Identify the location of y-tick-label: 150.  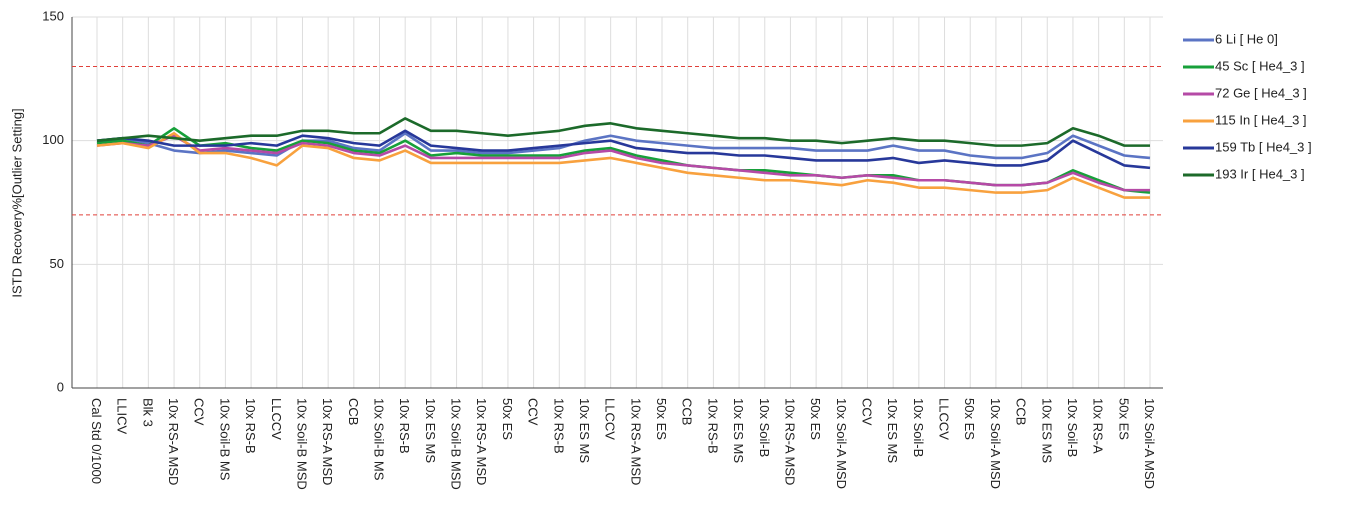
(53, 15).